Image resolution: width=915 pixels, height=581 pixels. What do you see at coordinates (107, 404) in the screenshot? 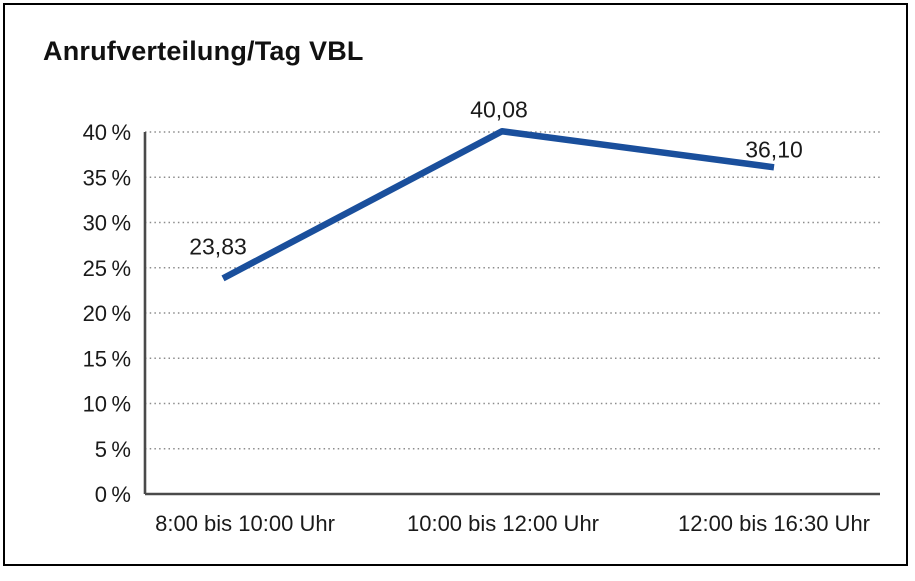
I see `y-tick-label: 10 %` at bounding box center [107, 404].